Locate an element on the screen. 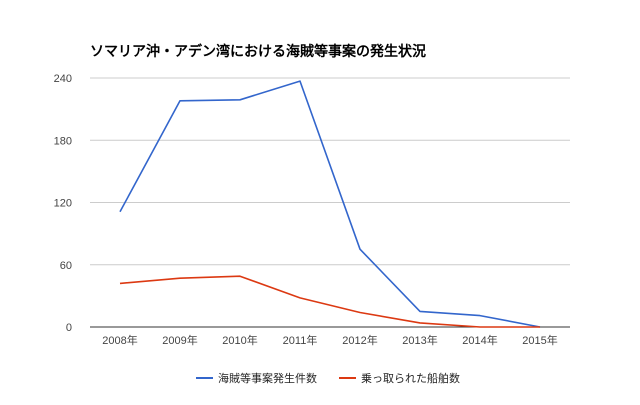 The height and width of the screenshot is (405, 640). y-tick-label: 180 is located at coordinates (63, 141).